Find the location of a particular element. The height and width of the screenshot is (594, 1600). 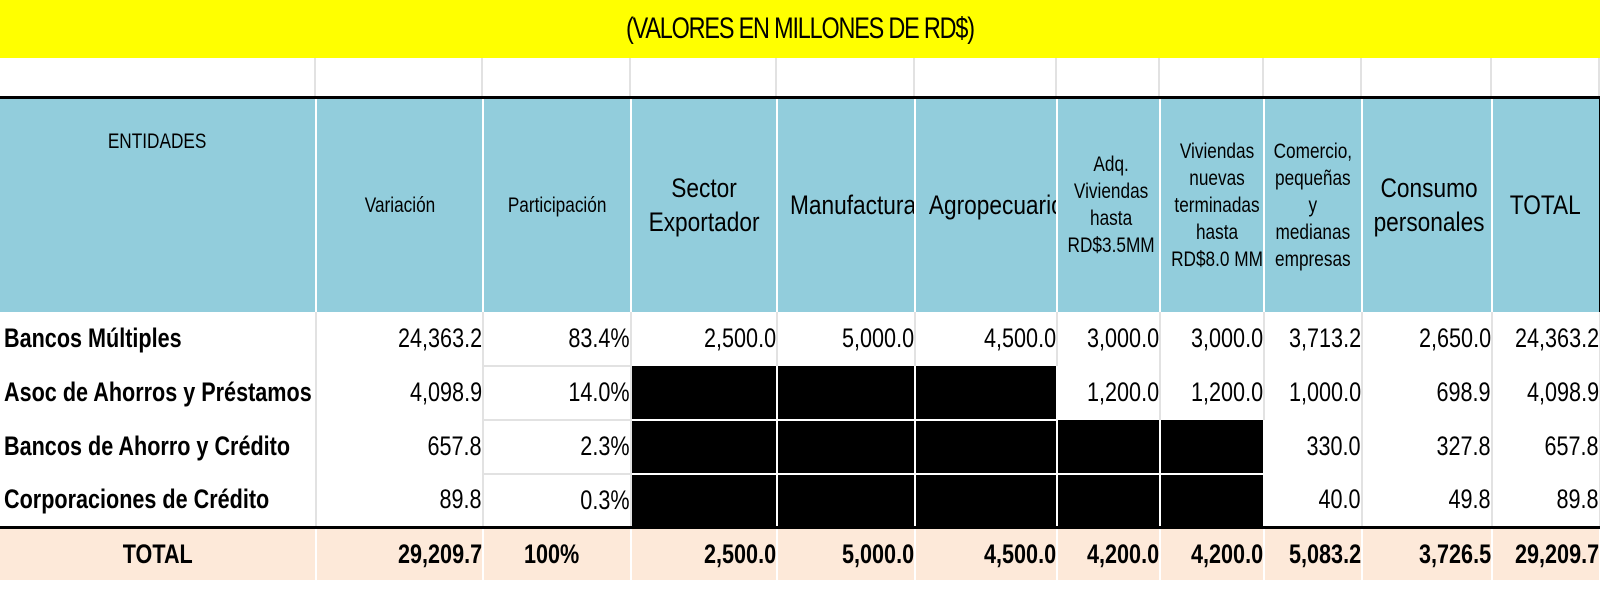

header-manufactura-label: Manufactura is located at coordinates (852, 205).